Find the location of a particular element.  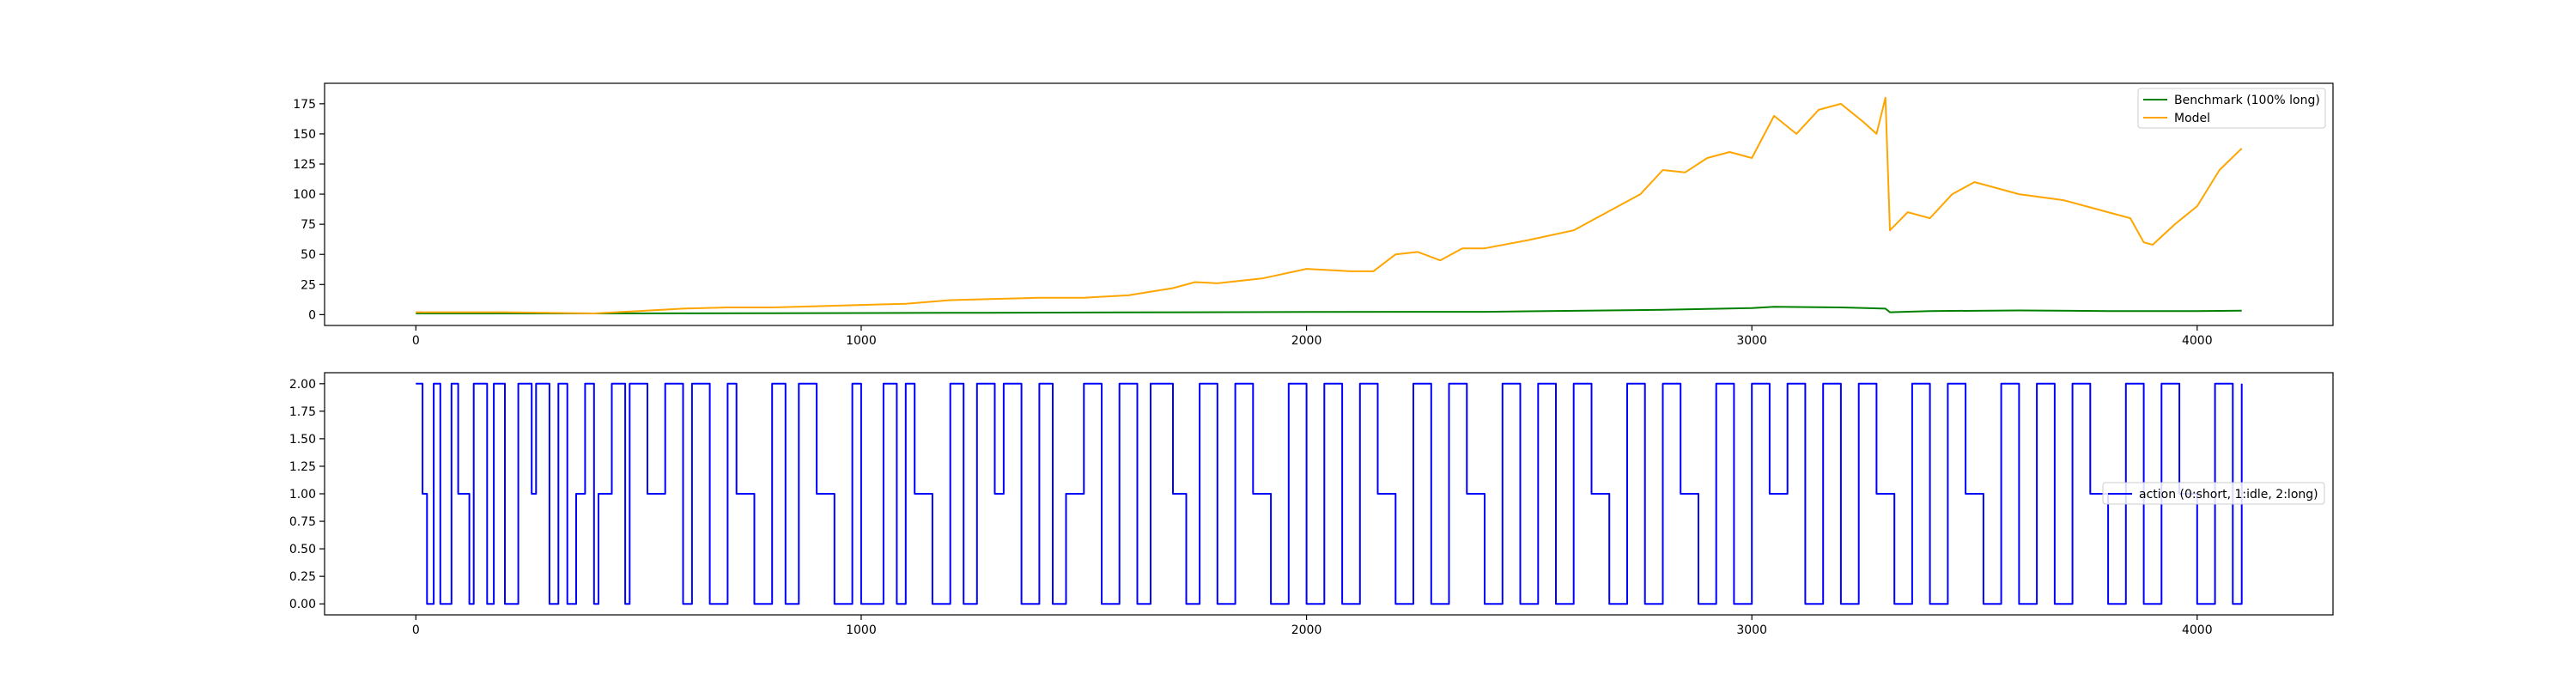

y-tick-label: 0.00 is located at coordinates (302, 604).